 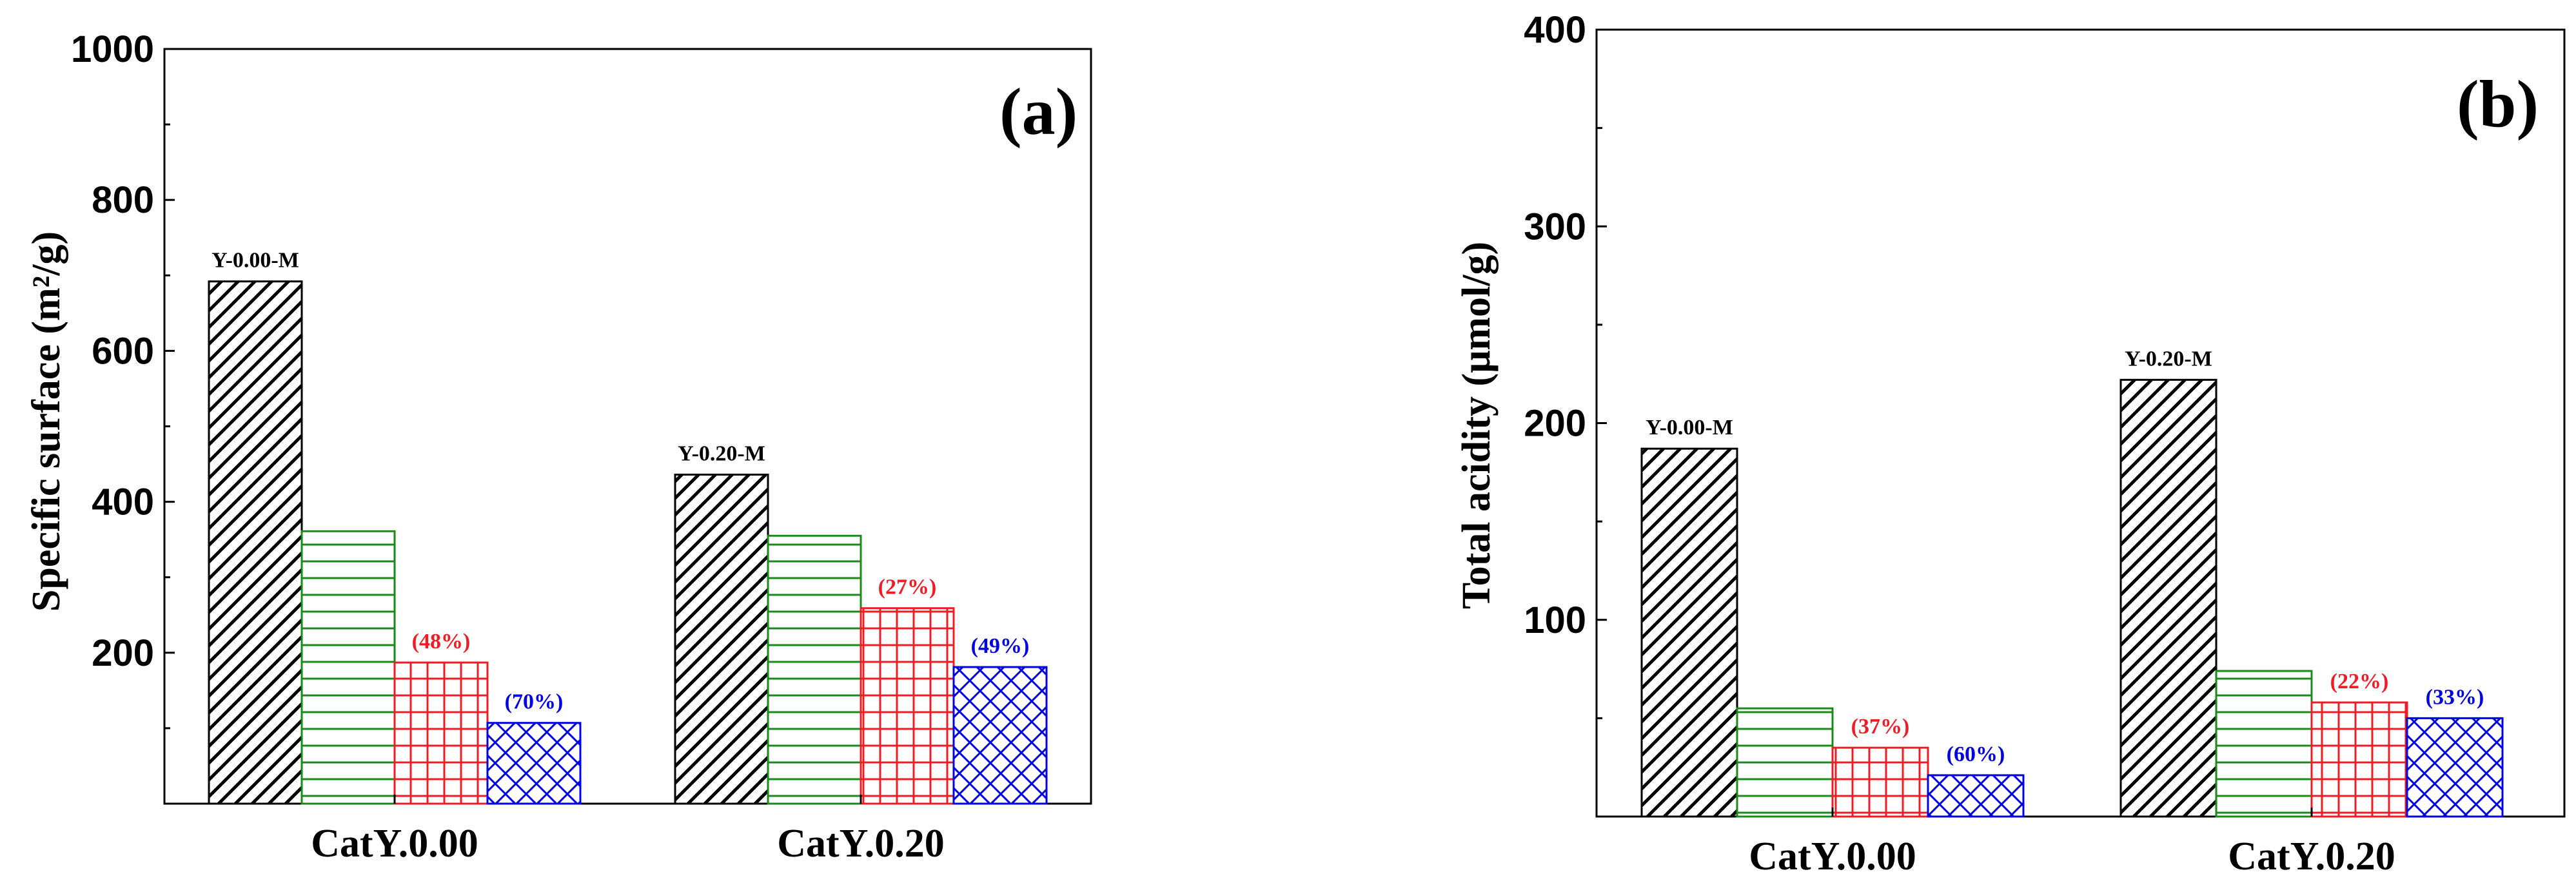 What do you see at coordinates (123, 653) in the screenshot?
I see `panel-a-y-tick-label: 200` at bounding box center [123, 653].